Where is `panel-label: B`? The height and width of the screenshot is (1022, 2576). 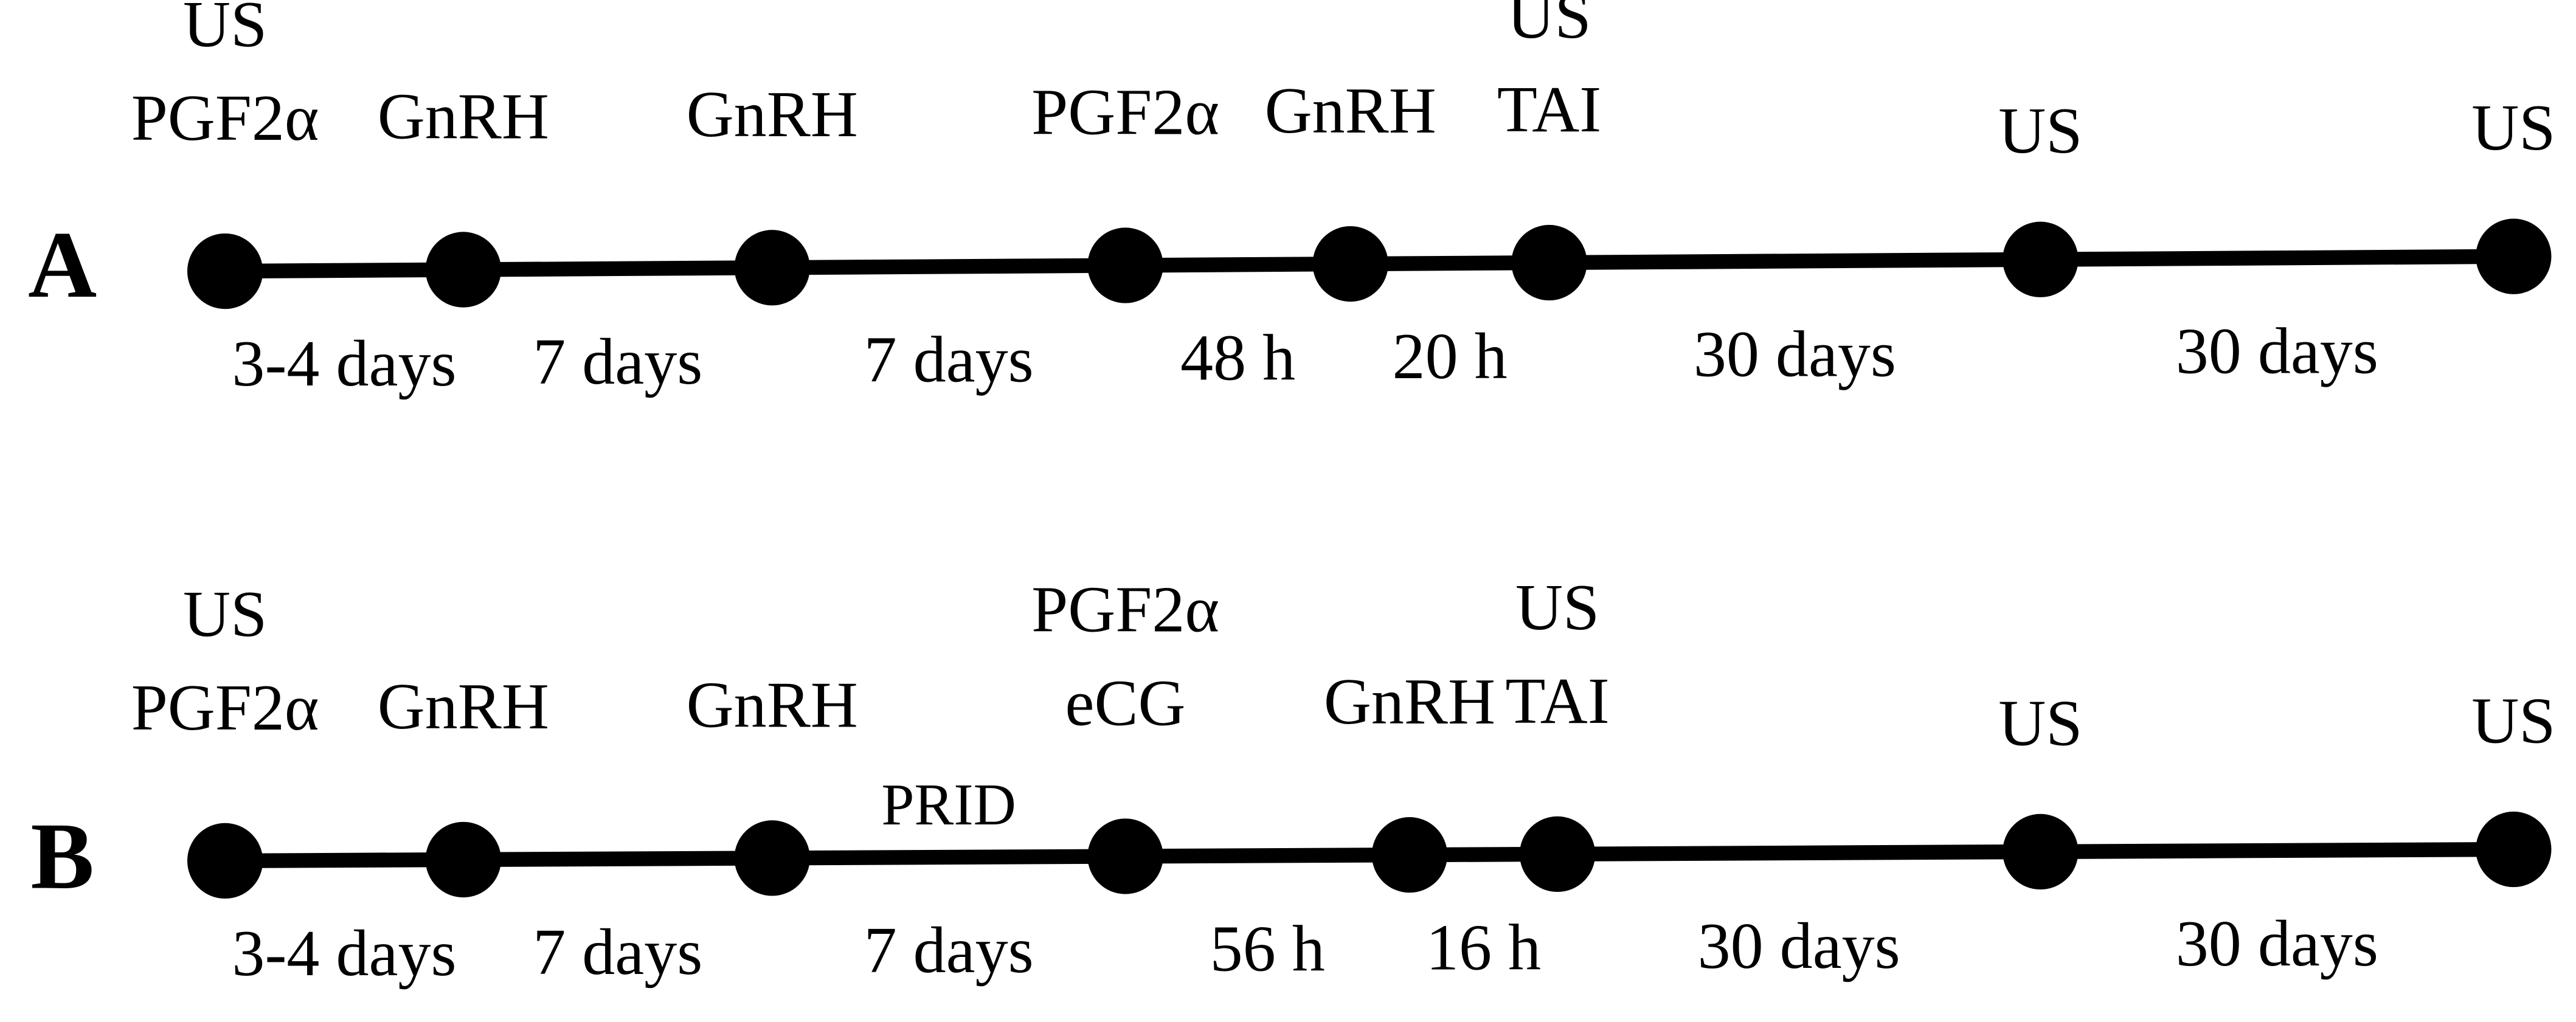
panel-label: B is located at coordinates (62, 856).